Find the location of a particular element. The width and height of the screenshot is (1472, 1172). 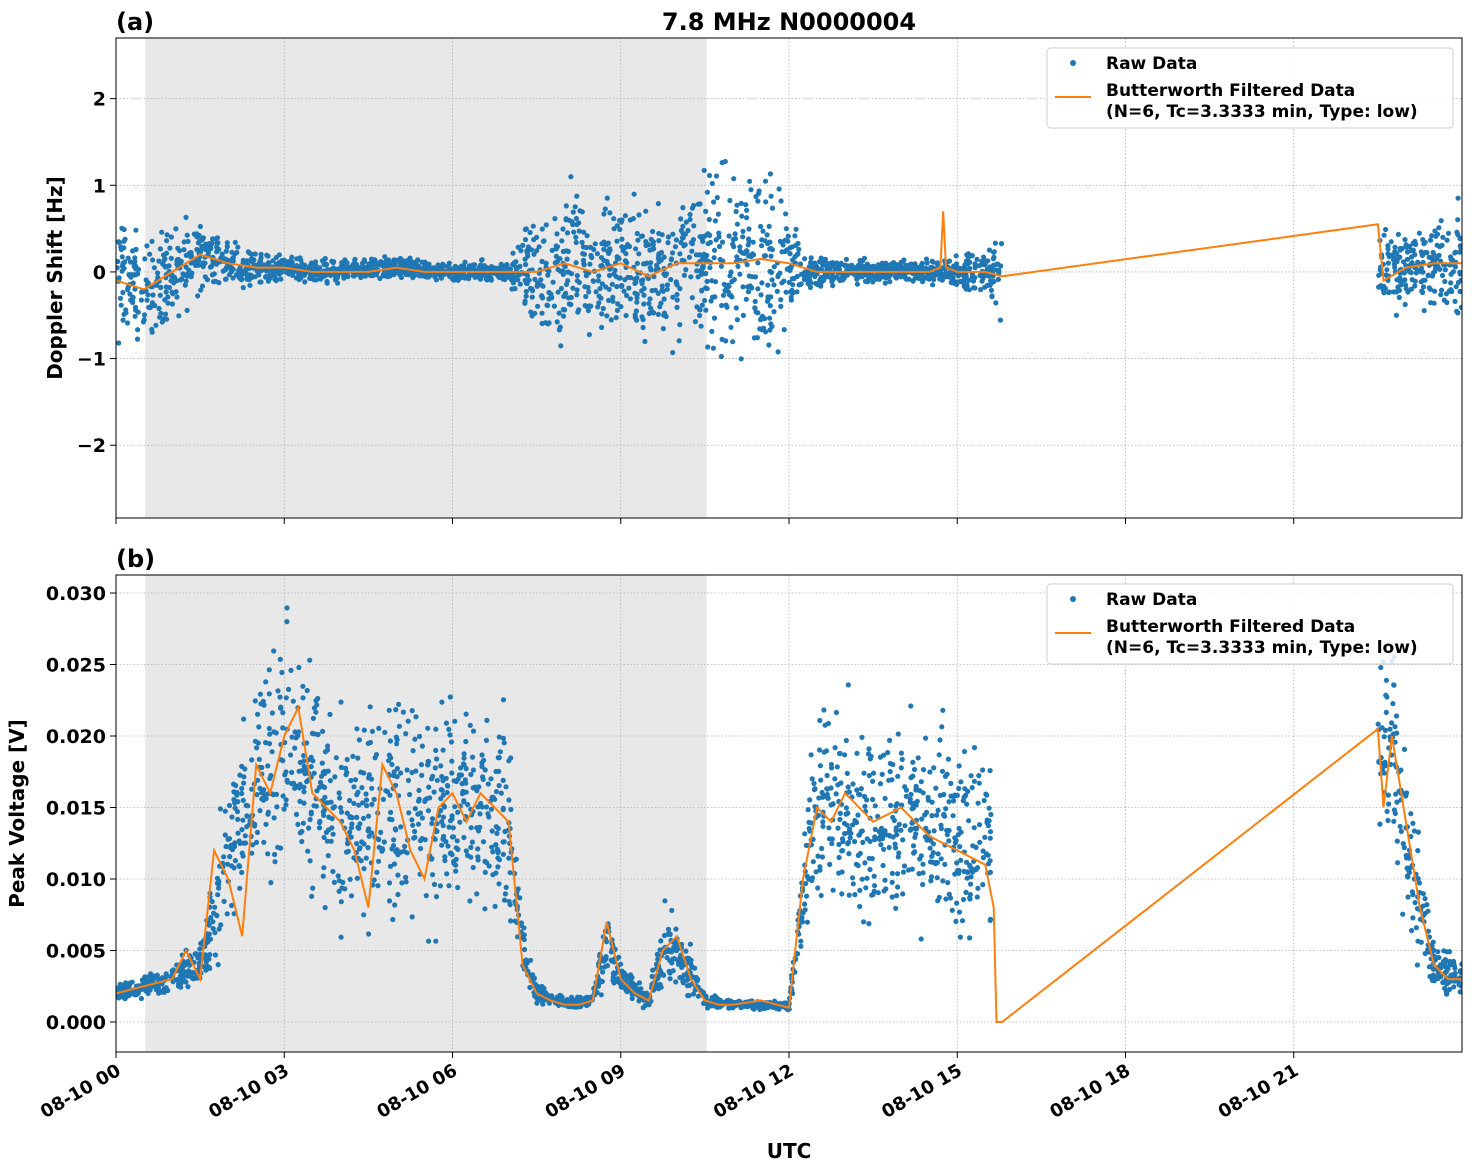

panel-label: (b) is located at coordinates (135, 559).